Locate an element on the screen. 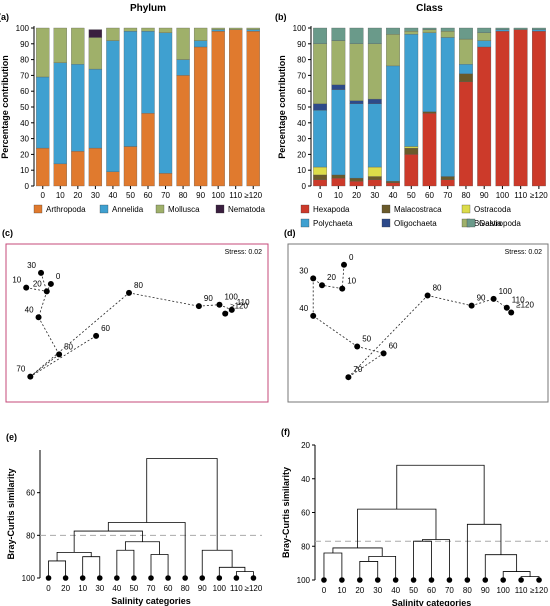  legend-label: Malacostraca is located at coordinates (418, 209).